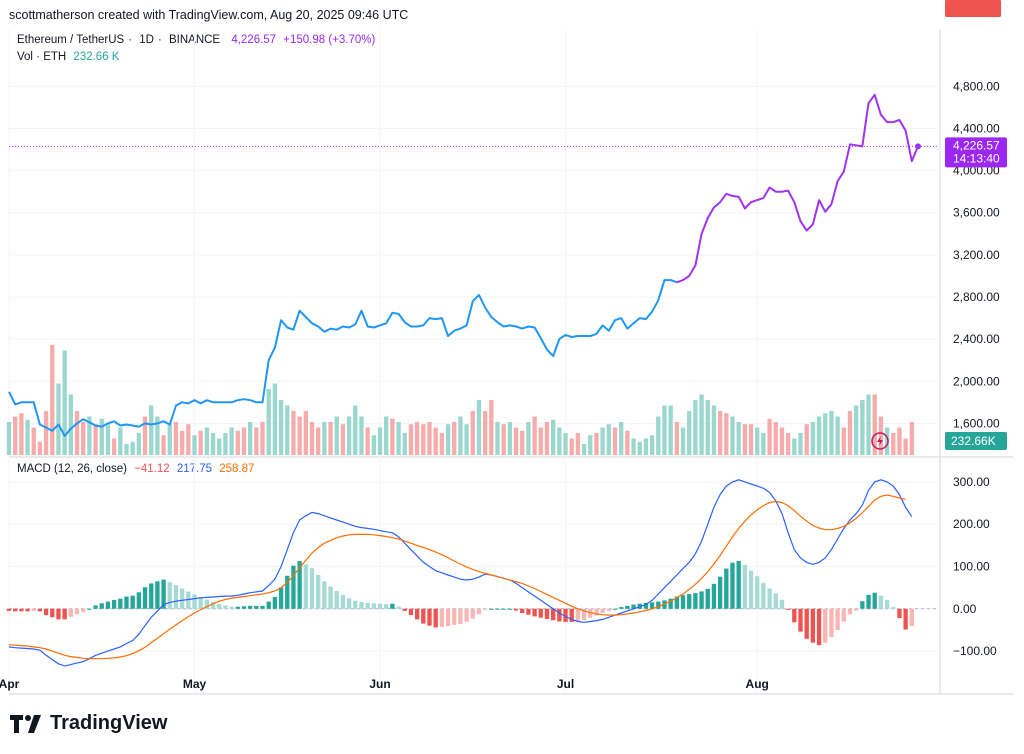 The width and height of the screenshot is (1024, 754). I want to click on macd-axis-tick: −100.00, so click(975, 651).